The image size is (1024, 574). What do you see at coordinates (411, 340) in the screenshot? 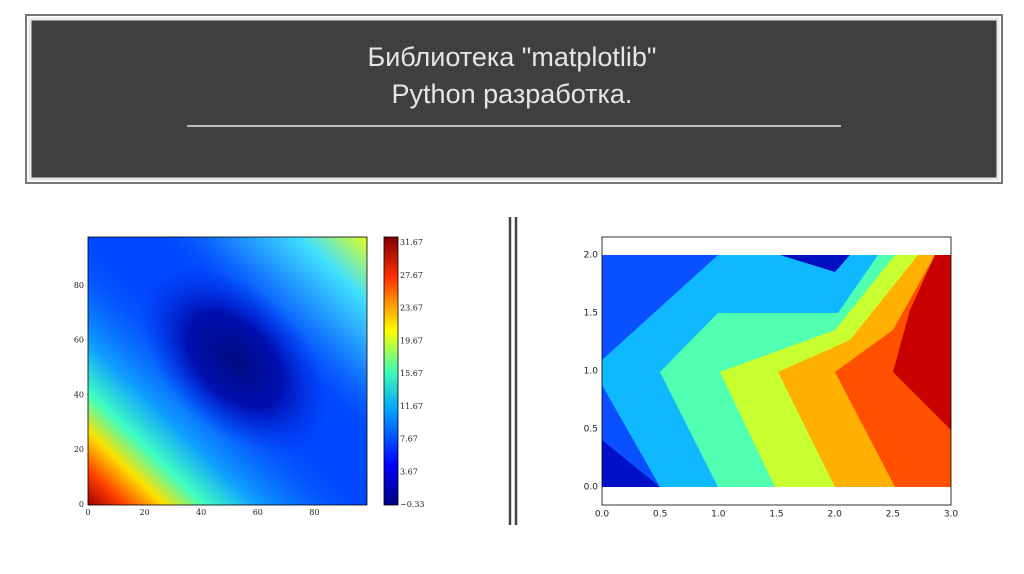
I see `colorbar-tick-label: 19.67` at bounding box center [411, 340].